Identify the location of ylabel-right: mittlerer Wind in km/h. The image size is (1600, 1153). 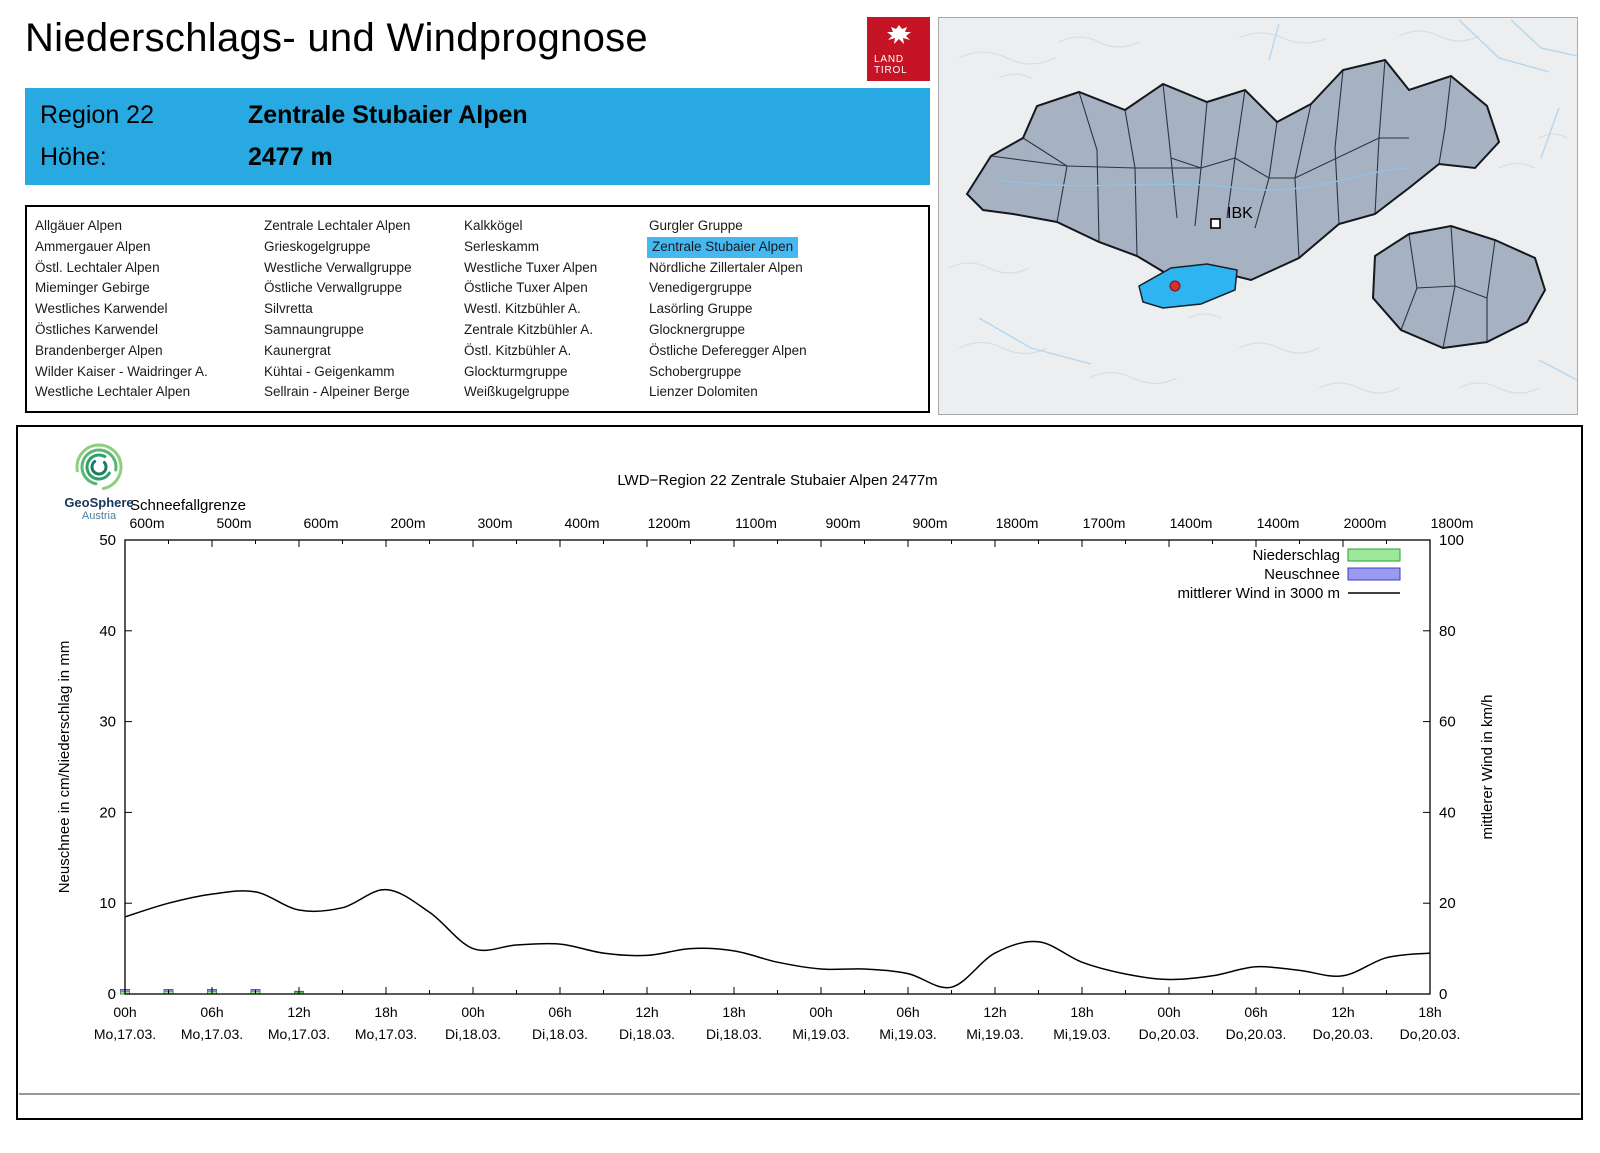
(1487, 766).